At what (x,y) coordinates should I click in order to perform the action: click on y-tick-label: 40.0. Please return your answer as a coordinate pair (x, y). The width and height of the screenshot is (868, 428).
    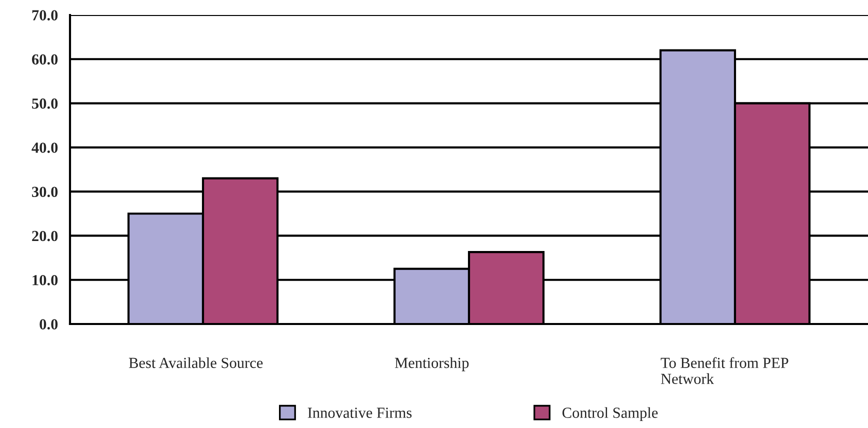
    Looking at the image, I should click on (45, 147).